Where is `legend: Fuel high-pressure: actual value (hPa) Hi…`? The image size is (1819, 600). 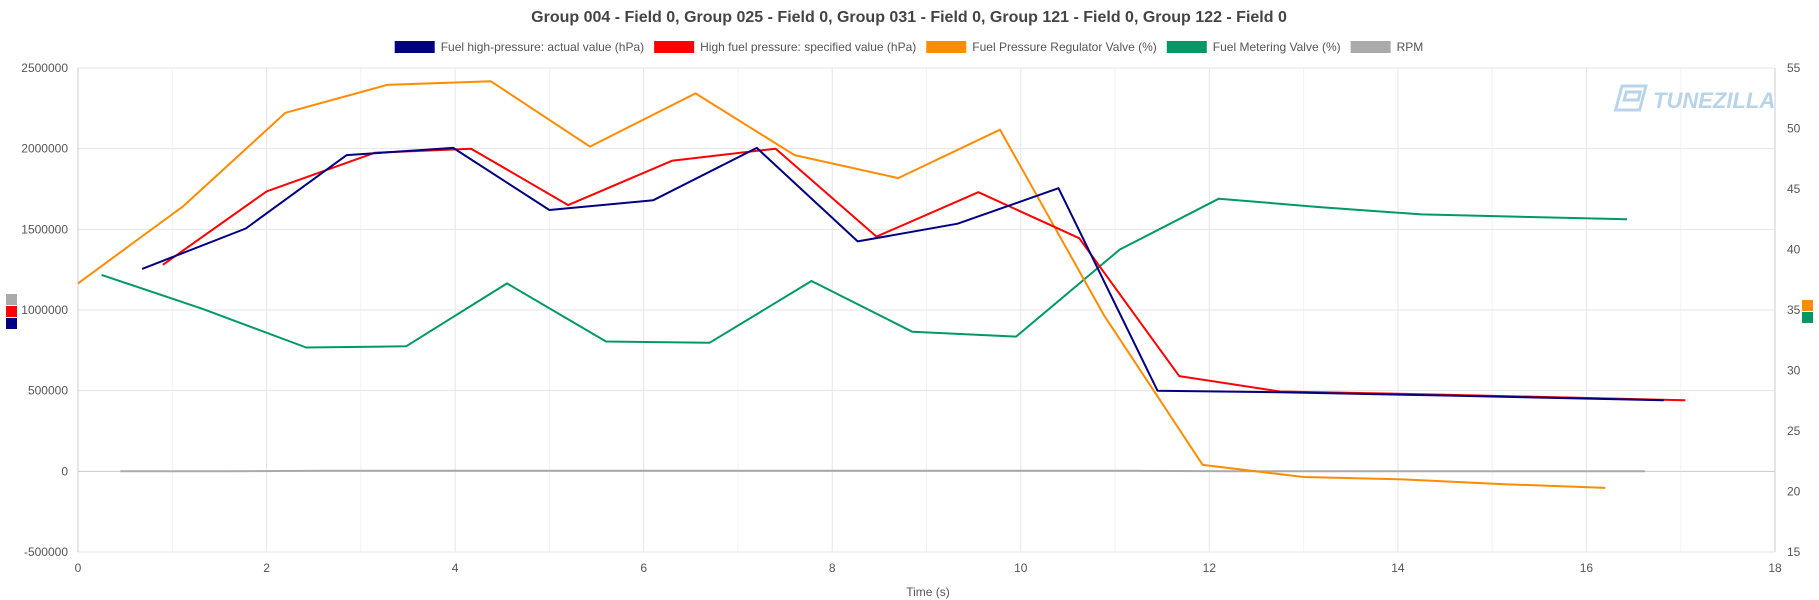 legend: Fuel high-pressure: actual value (hPa) Hi… is located at coordinates (909, 47).